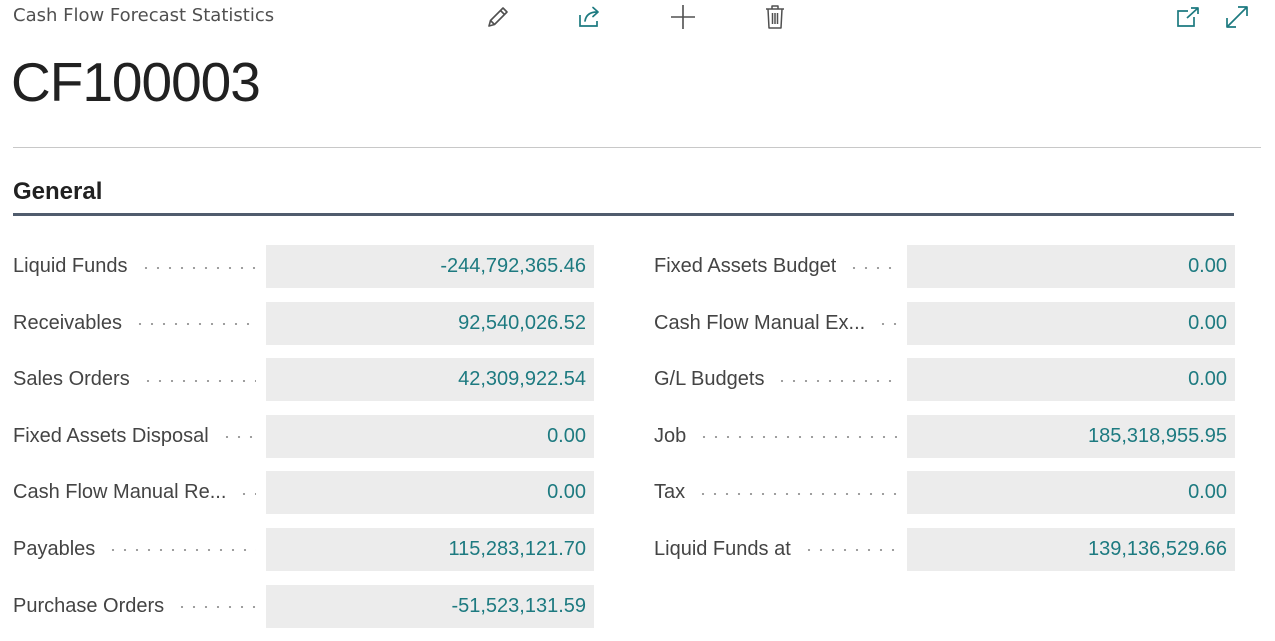 This screenshot has height=641, width=1275. Describe the element at coordinates (430, 549) in the screenshot. I see `field-value-payables: 115,283,121.70` at that location.